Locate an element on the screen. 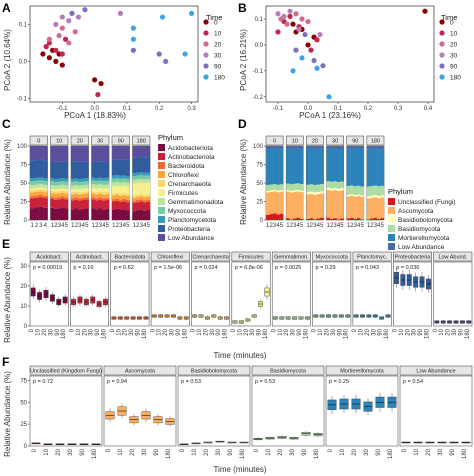 The width and height of the screenshot is (474, 476). sample-tick-label: 4 is located at coordinates (379, 226).